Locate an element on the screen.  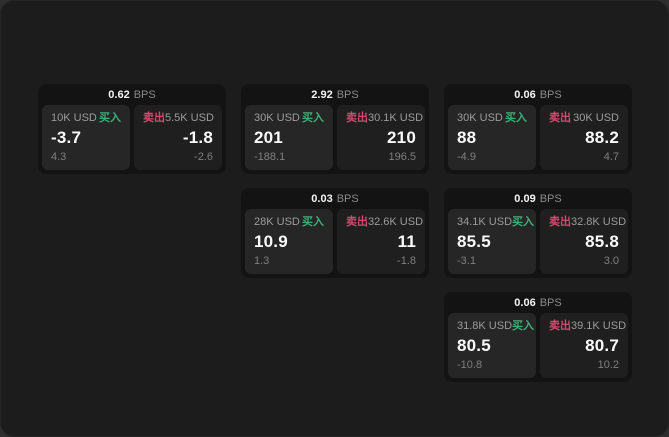
sell-price: 210 is located at coordinates (401, 137).